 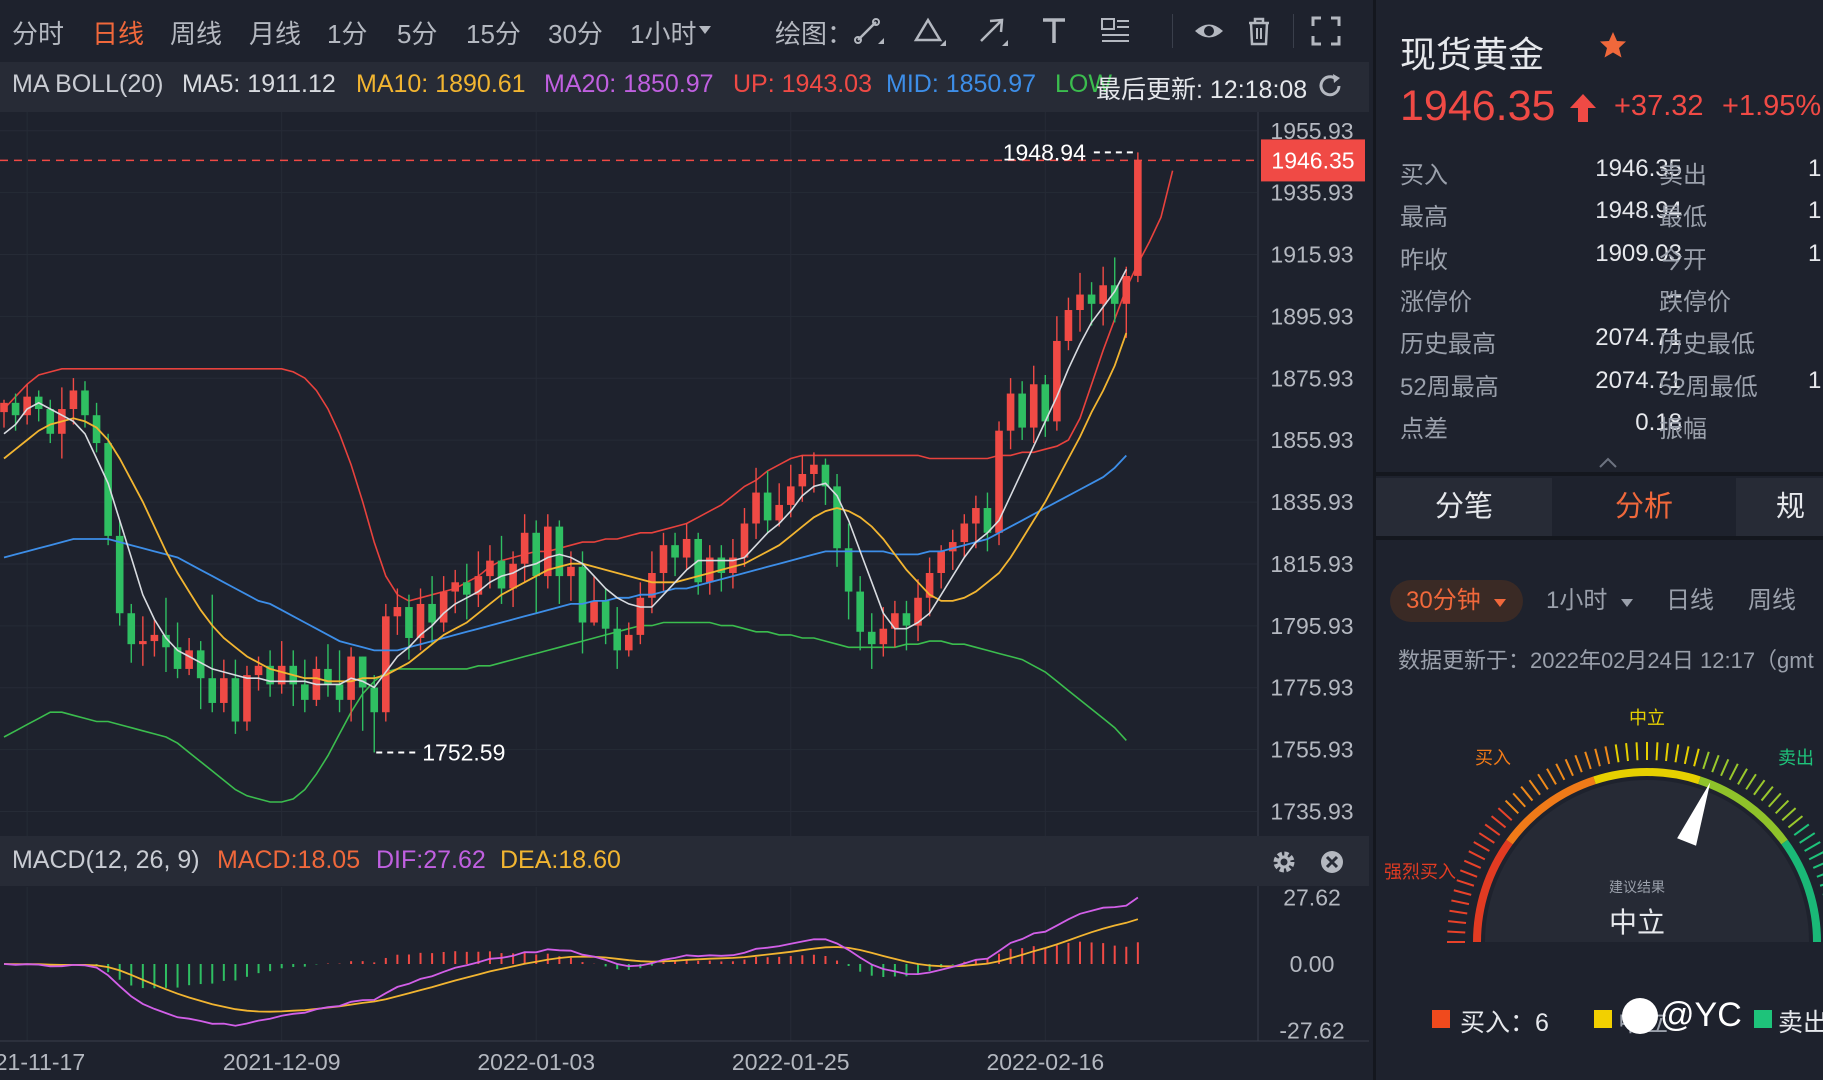 What do you see at coordinates (463, 752) in the screenshot?
I see `low-marker-label: 1752.59` at bounding box center [463, 752].